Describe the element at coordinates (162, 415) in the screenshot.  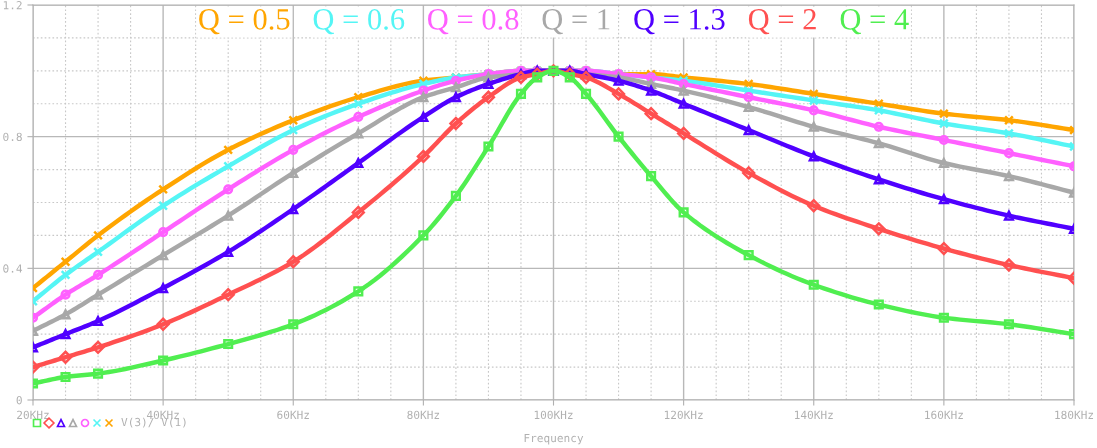
I see `x-tick-label: 40KHz` at that location.